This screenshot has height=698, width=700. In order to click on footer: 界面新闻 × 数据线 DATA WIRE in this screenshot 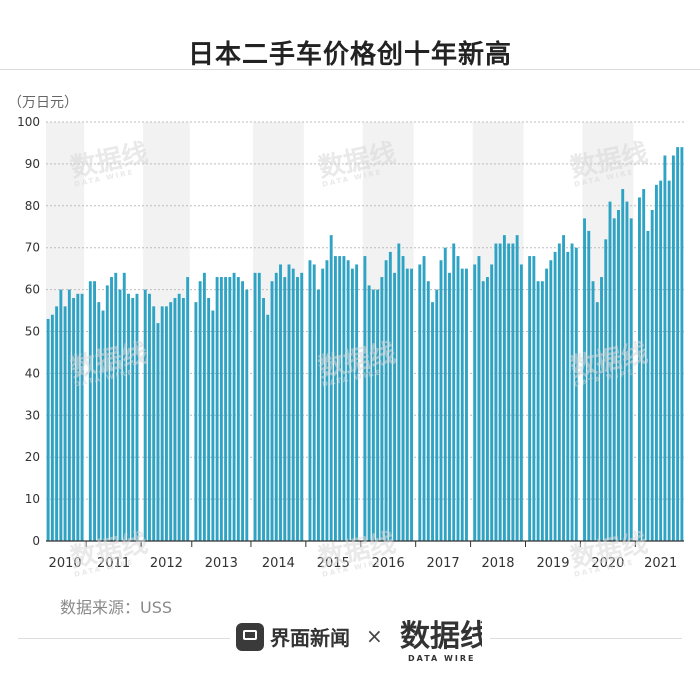, I will do `click(350, 642)`.